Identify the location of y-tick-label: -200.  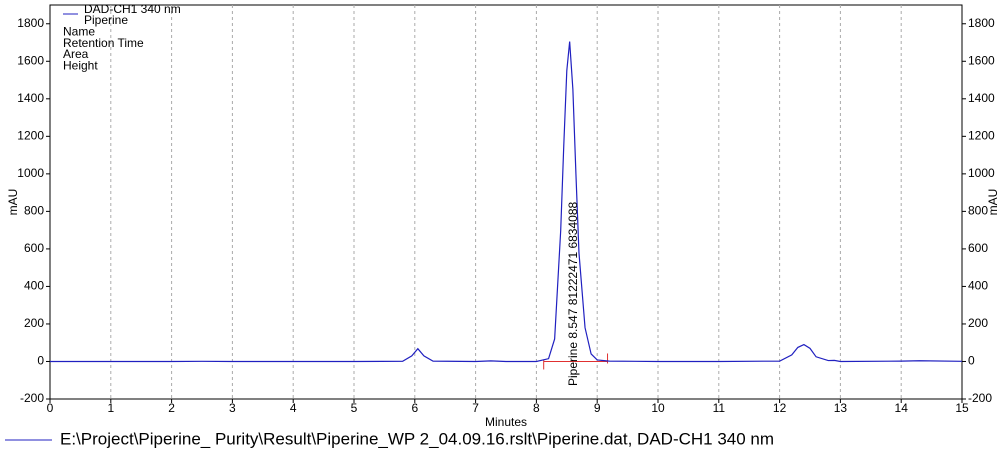
(32, 398).